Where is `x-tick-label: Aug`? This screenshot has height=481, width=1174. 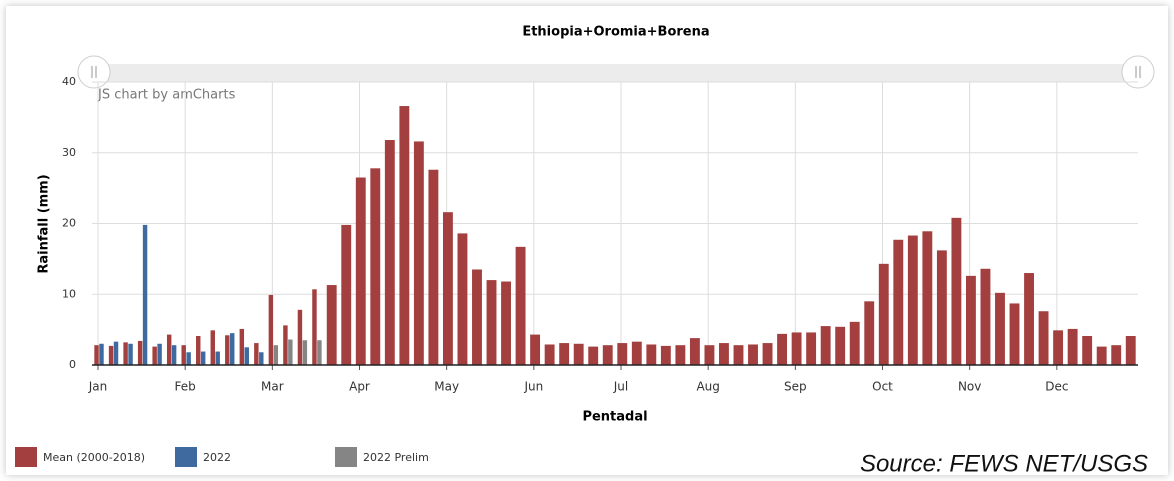 x-tick-label: Aug is located at coordinates (707, 387).